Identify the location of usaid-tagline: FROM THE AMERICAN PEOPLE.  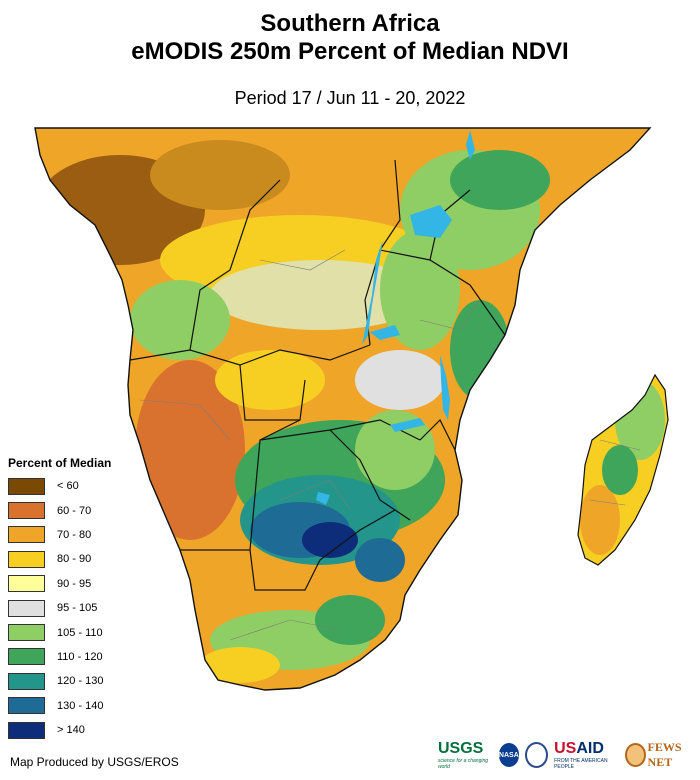
(581, 764).